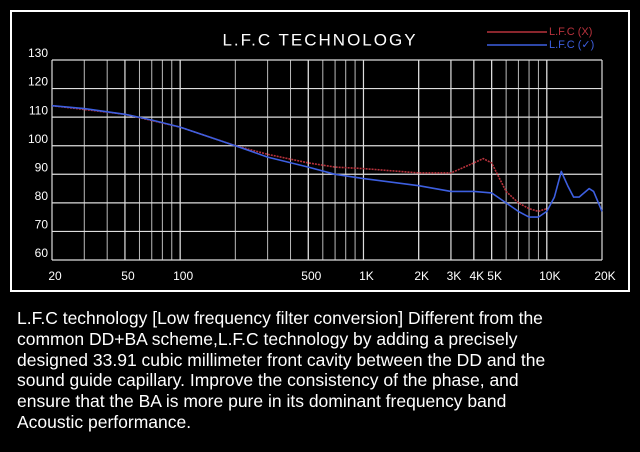 The width and height of the screenshot is (640, 452). Describe the element at coordinates (604, 276) in the screenshot. I see `x-tick-label: 20K` at that location.